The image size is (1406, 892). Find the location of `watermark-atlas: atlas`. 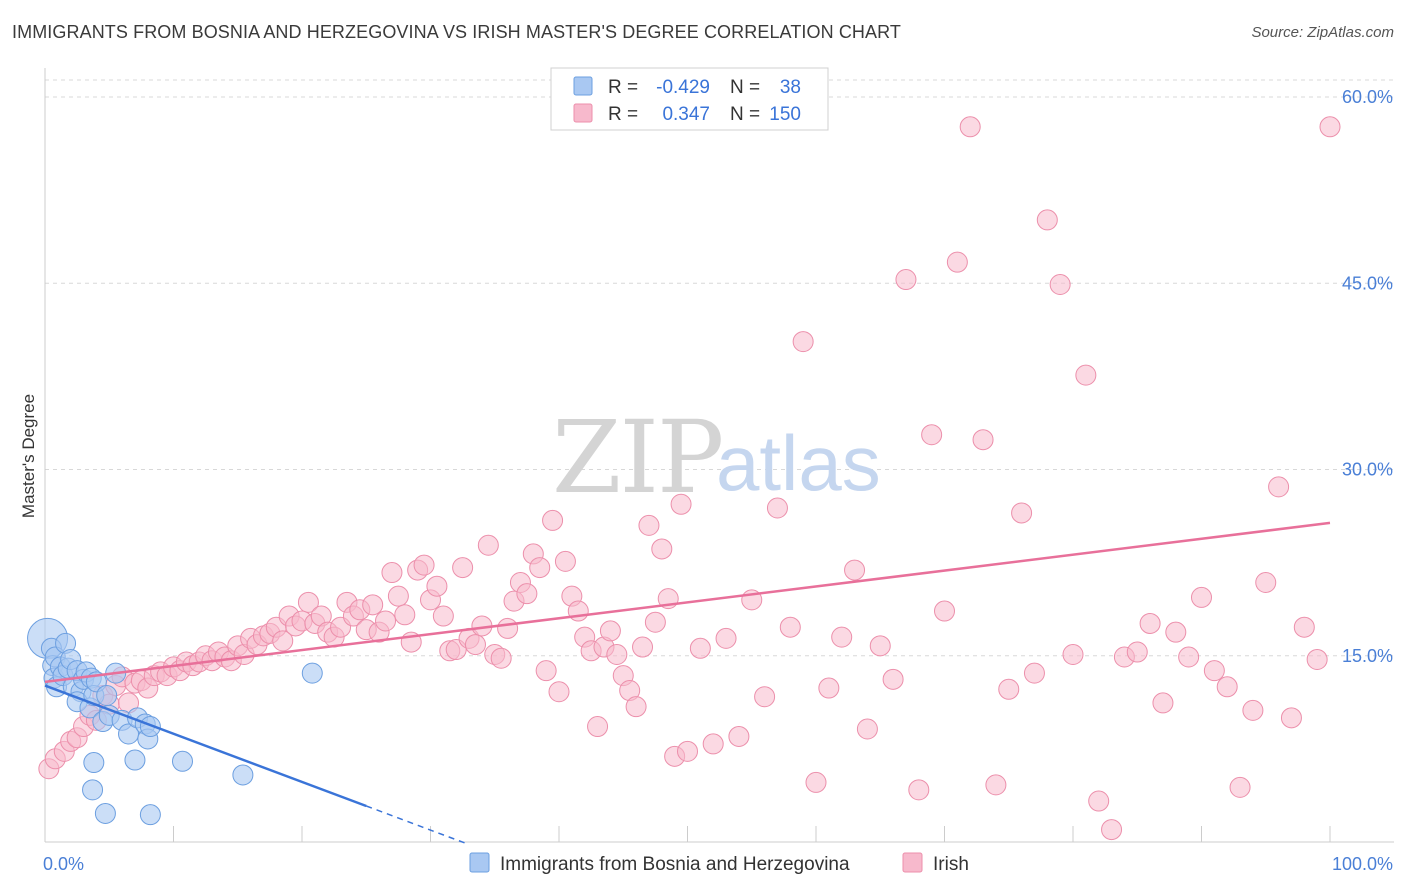

watermark-atlas: atlas is located at coordinates (798, 463).